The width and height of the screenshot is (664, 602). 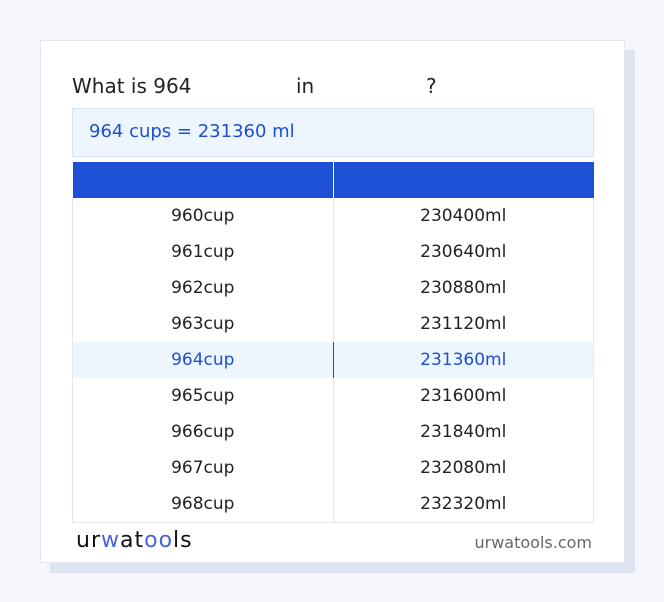 I want to click on table-row: 962cup 230880ml, so click(x=333, y=288).